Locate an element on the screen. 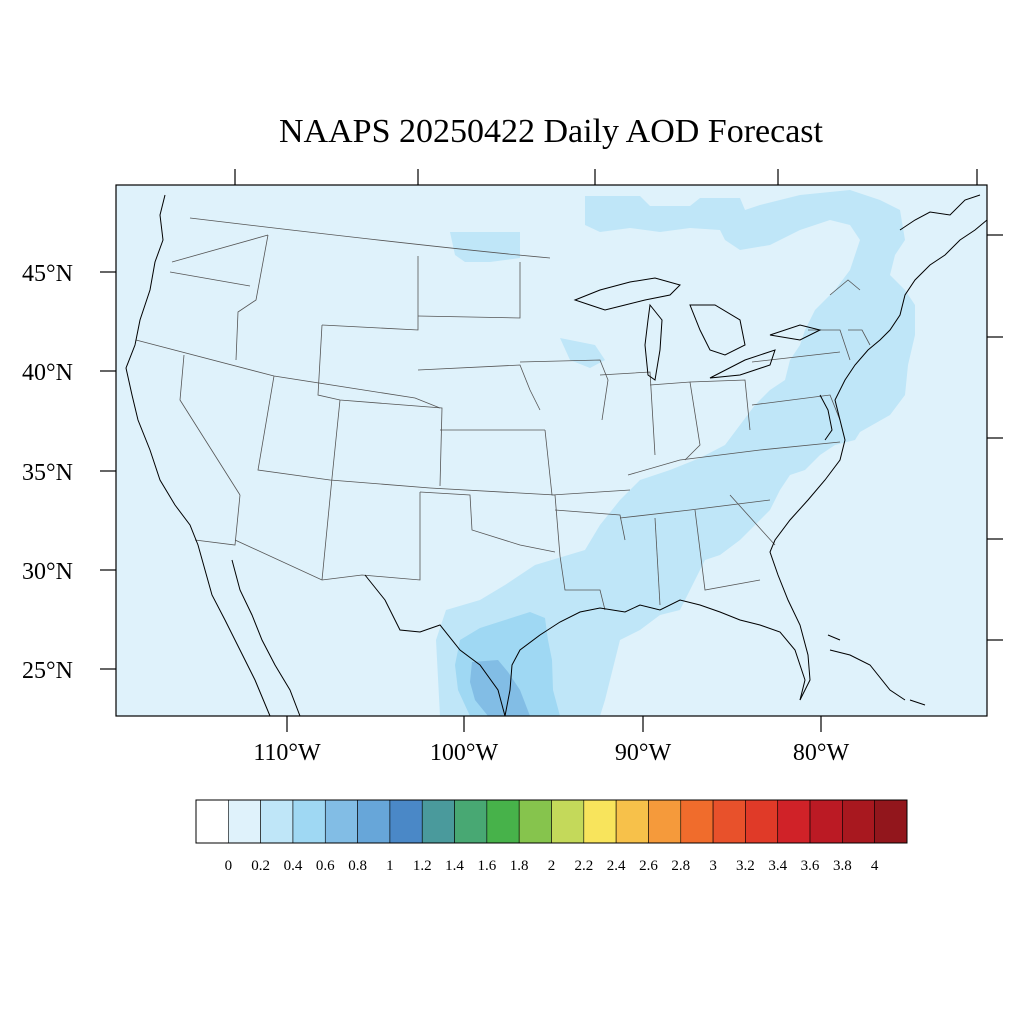 The image size is (1024, 1024). chesapeake-bay is located at coordinates (826, 417).